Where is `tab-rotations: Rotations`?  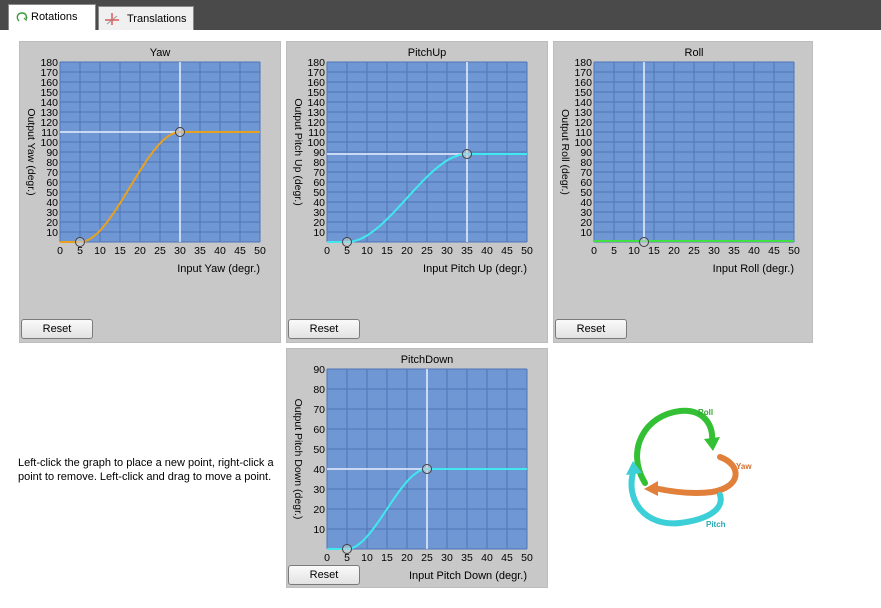
tab-rotations: Rotations is located at coordinates (52, 17).